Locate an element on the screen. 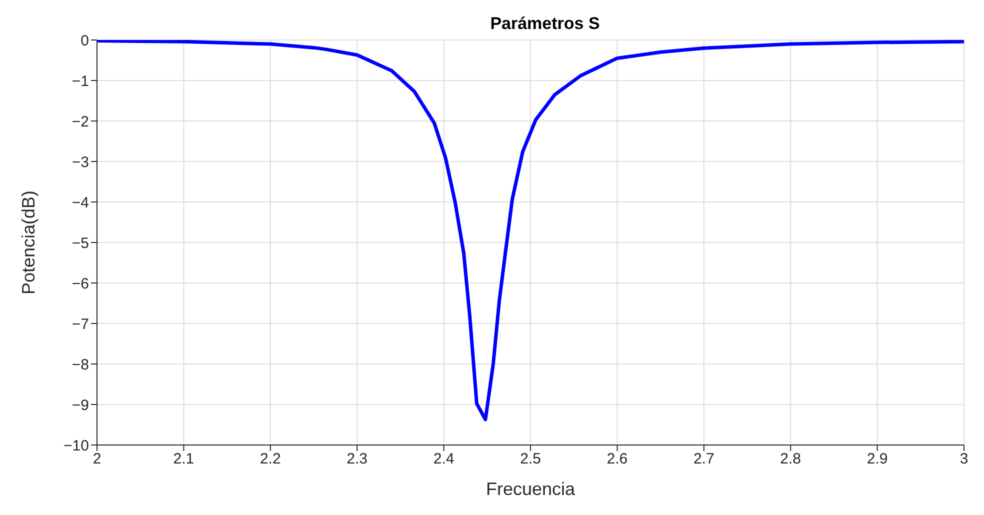 The image size is (984, 515). chart-title: Parámetros S is located at coordinates (545, 24).